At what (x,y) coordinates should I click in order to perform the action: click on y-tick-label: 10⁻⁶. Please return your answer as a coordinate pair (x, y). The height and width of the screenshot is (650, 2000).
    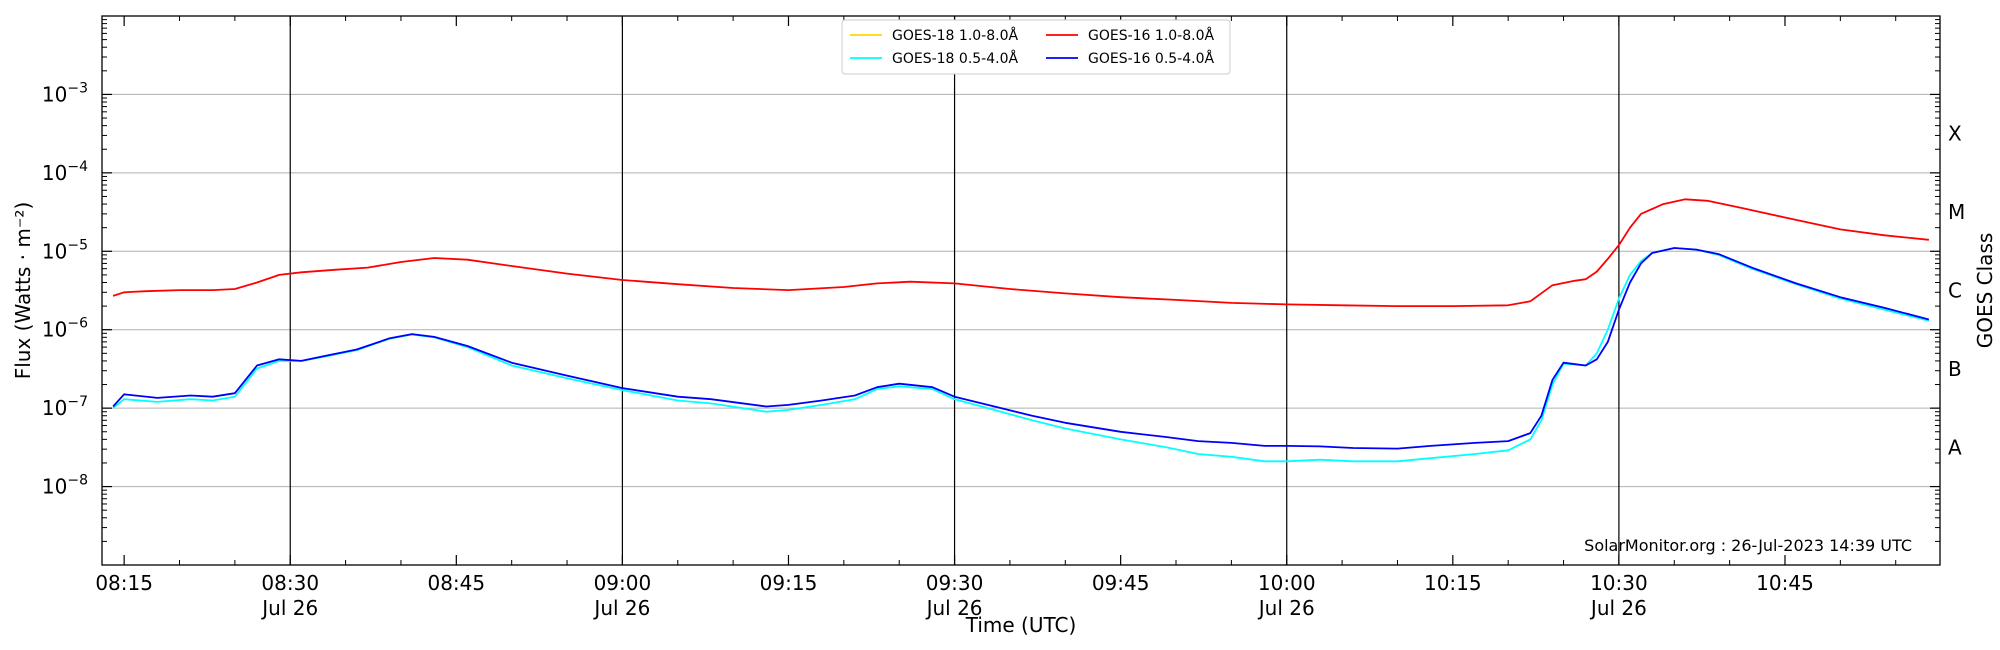
    Looking at the image, I should click on (65, 329).